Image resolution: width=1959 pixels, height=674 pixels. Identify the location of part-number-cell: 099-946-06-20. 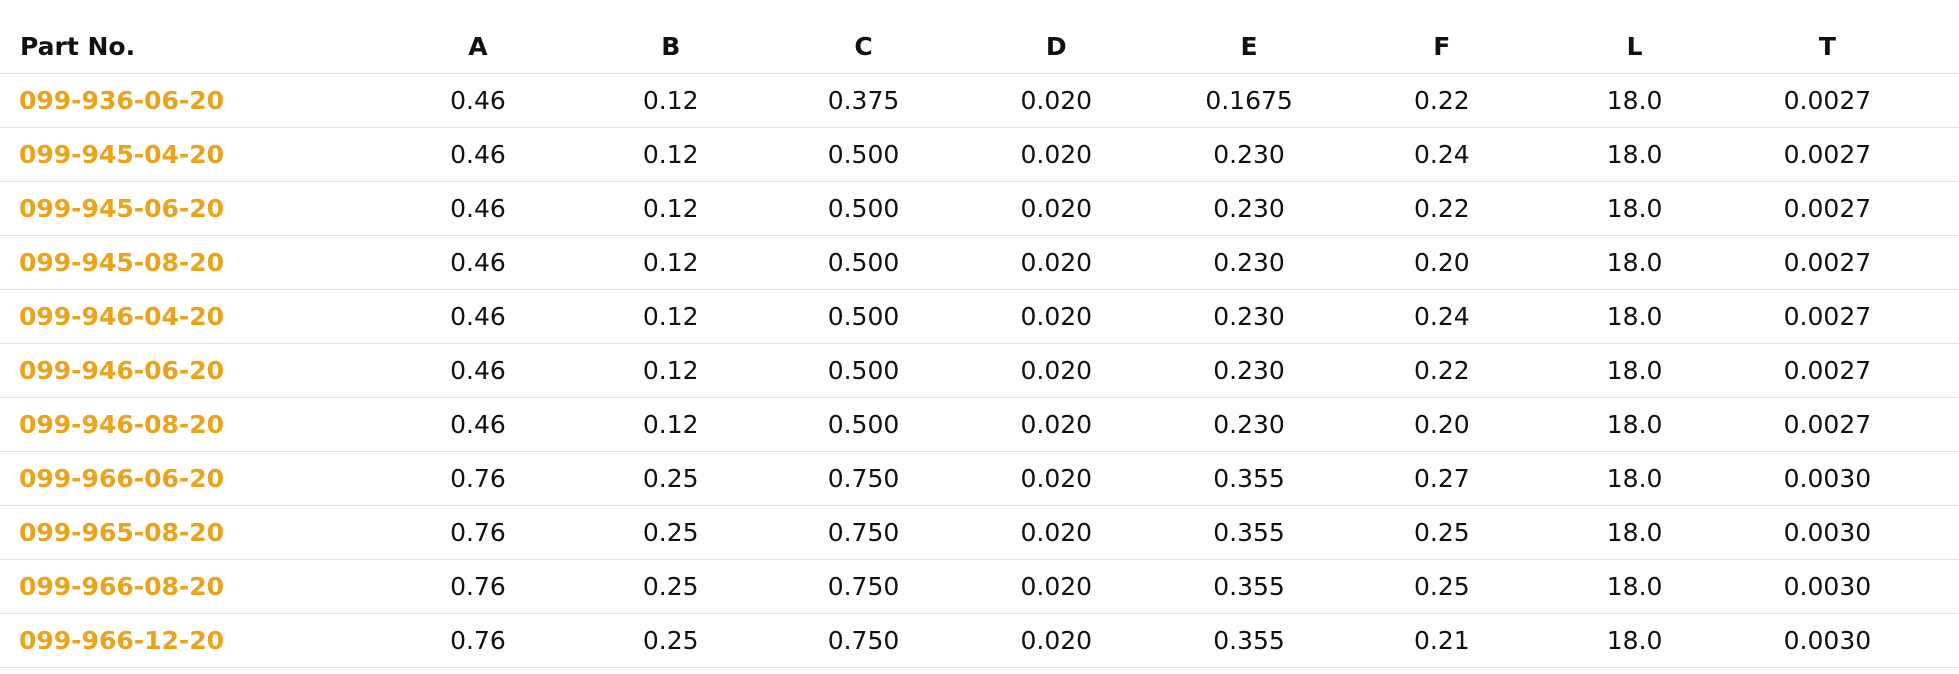
(191, 370).